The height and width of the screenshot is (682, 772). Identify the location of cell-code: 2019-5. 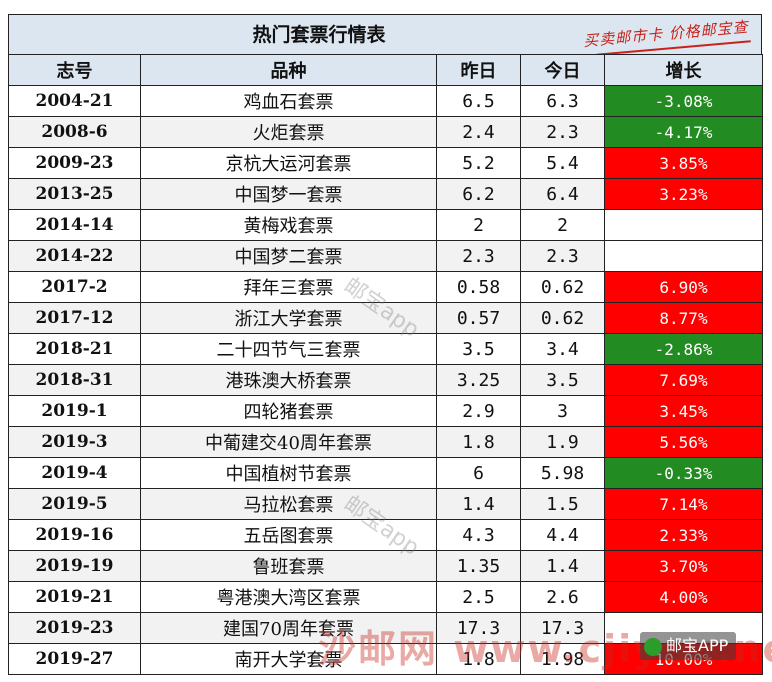
(74, 504).